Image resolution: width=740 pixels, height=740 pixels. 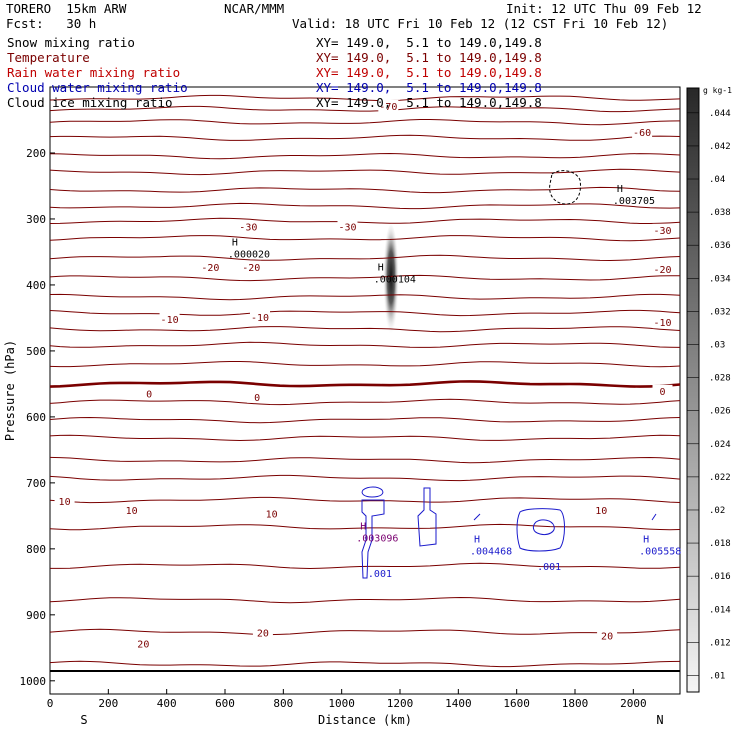 What do you see at coordinates (50, 703) in the screenshot?
I see `x-tick-label: 0` at bounding box center [50, 703].